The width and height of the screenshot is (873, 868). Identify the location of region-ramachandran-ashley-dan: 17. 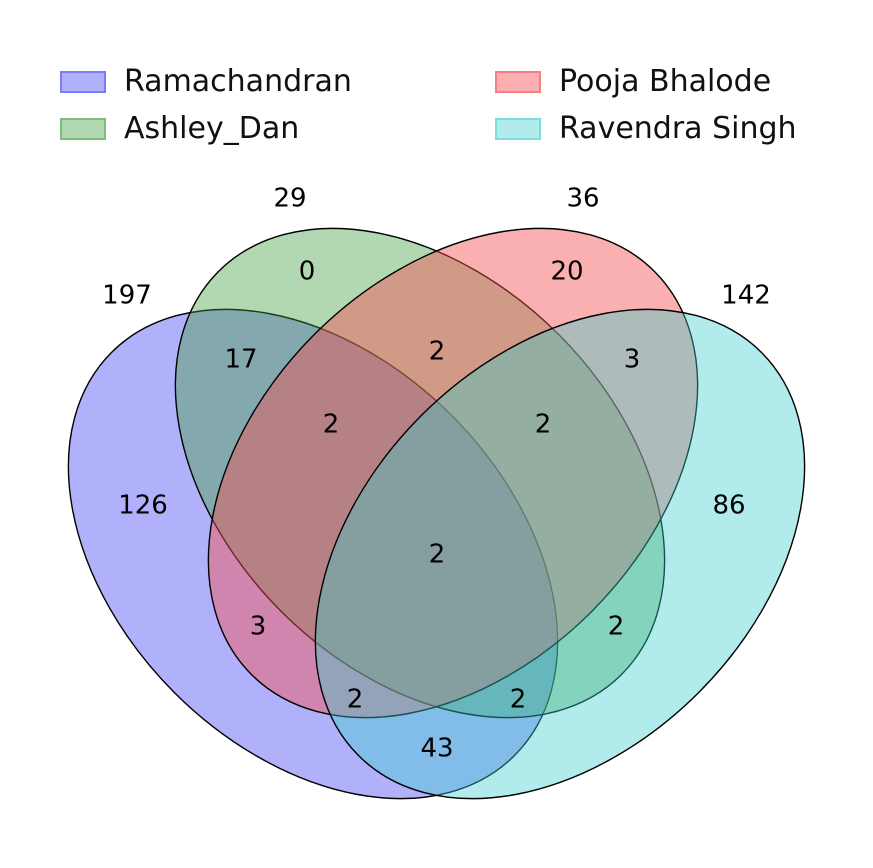
(240, 360).